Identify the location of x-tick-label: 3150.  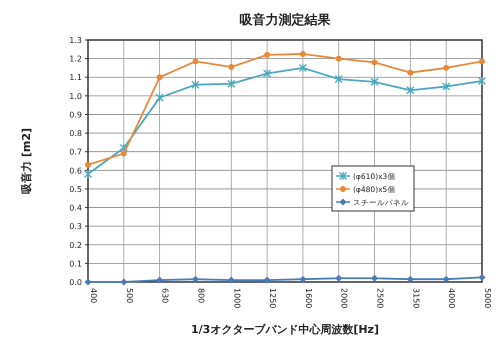
(415, 298).